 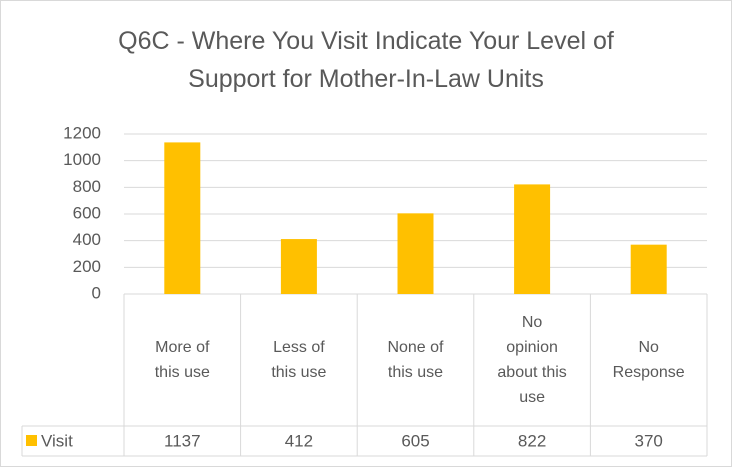 I want to click on x-tick-label-box: Less of this use, so click(x=299, y=360).